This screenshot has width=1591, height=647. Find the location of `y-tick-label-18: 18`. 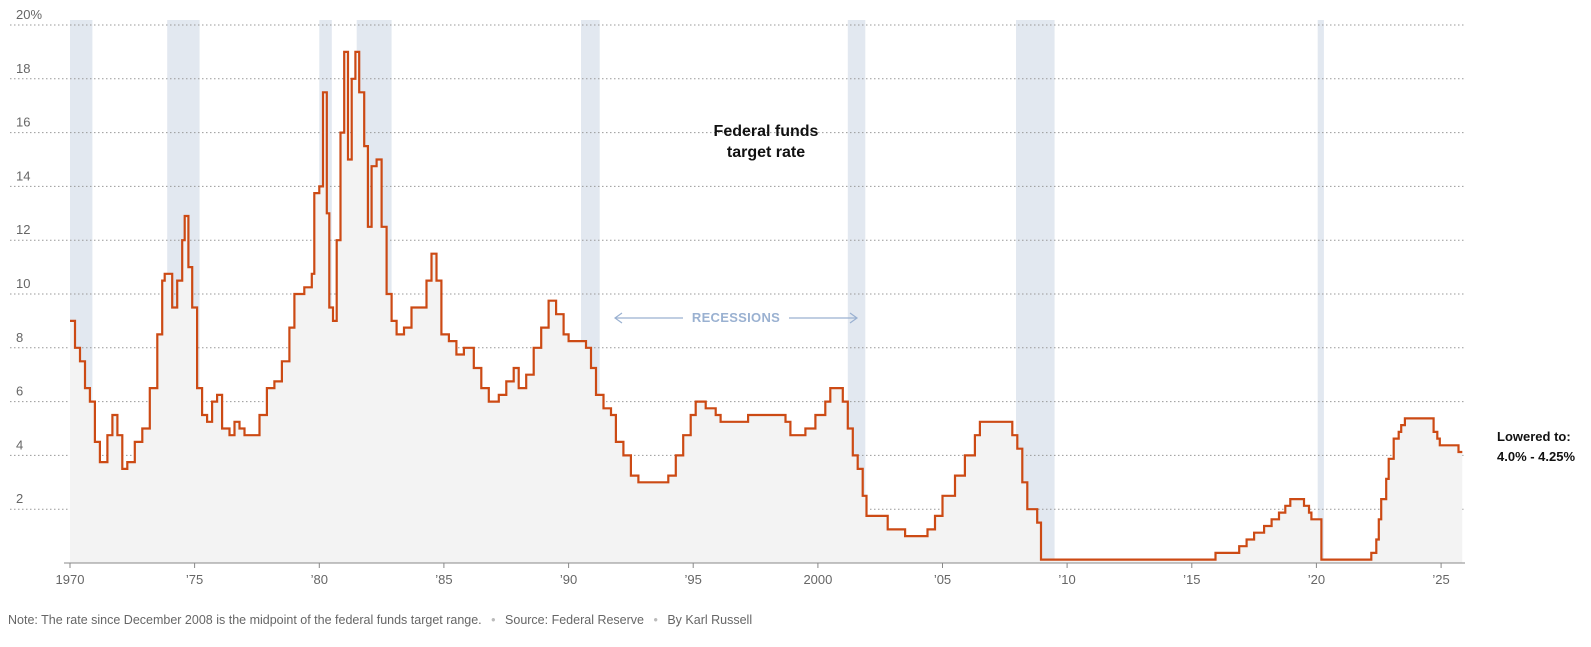

y-tick-label-18: 18 is located at coordinates (23, 68).